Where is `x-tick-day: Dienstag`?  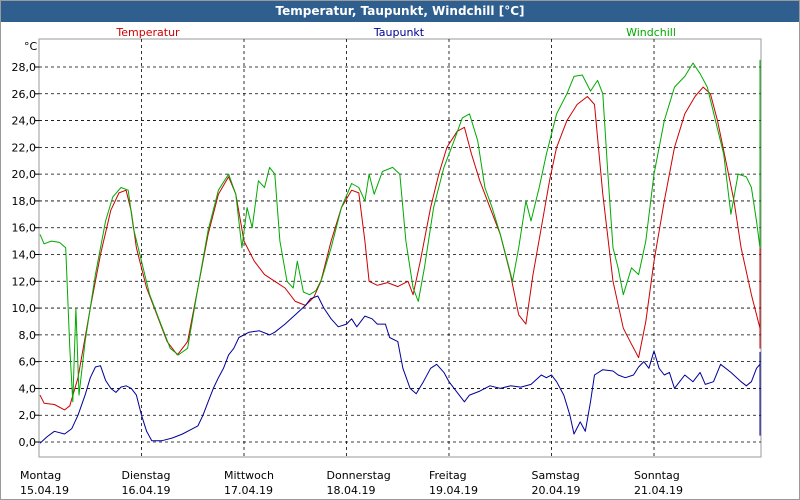 x-tick-day: Dienstag is located at coordinates (146, 475).